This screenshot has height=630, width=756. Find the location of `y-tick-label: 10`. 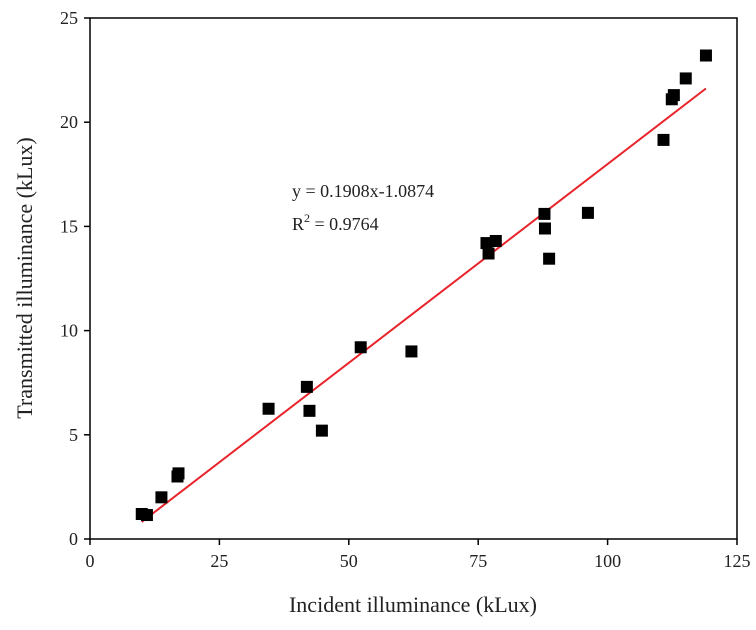

y-tick-label: 10 is located at coordinates (69, 331).